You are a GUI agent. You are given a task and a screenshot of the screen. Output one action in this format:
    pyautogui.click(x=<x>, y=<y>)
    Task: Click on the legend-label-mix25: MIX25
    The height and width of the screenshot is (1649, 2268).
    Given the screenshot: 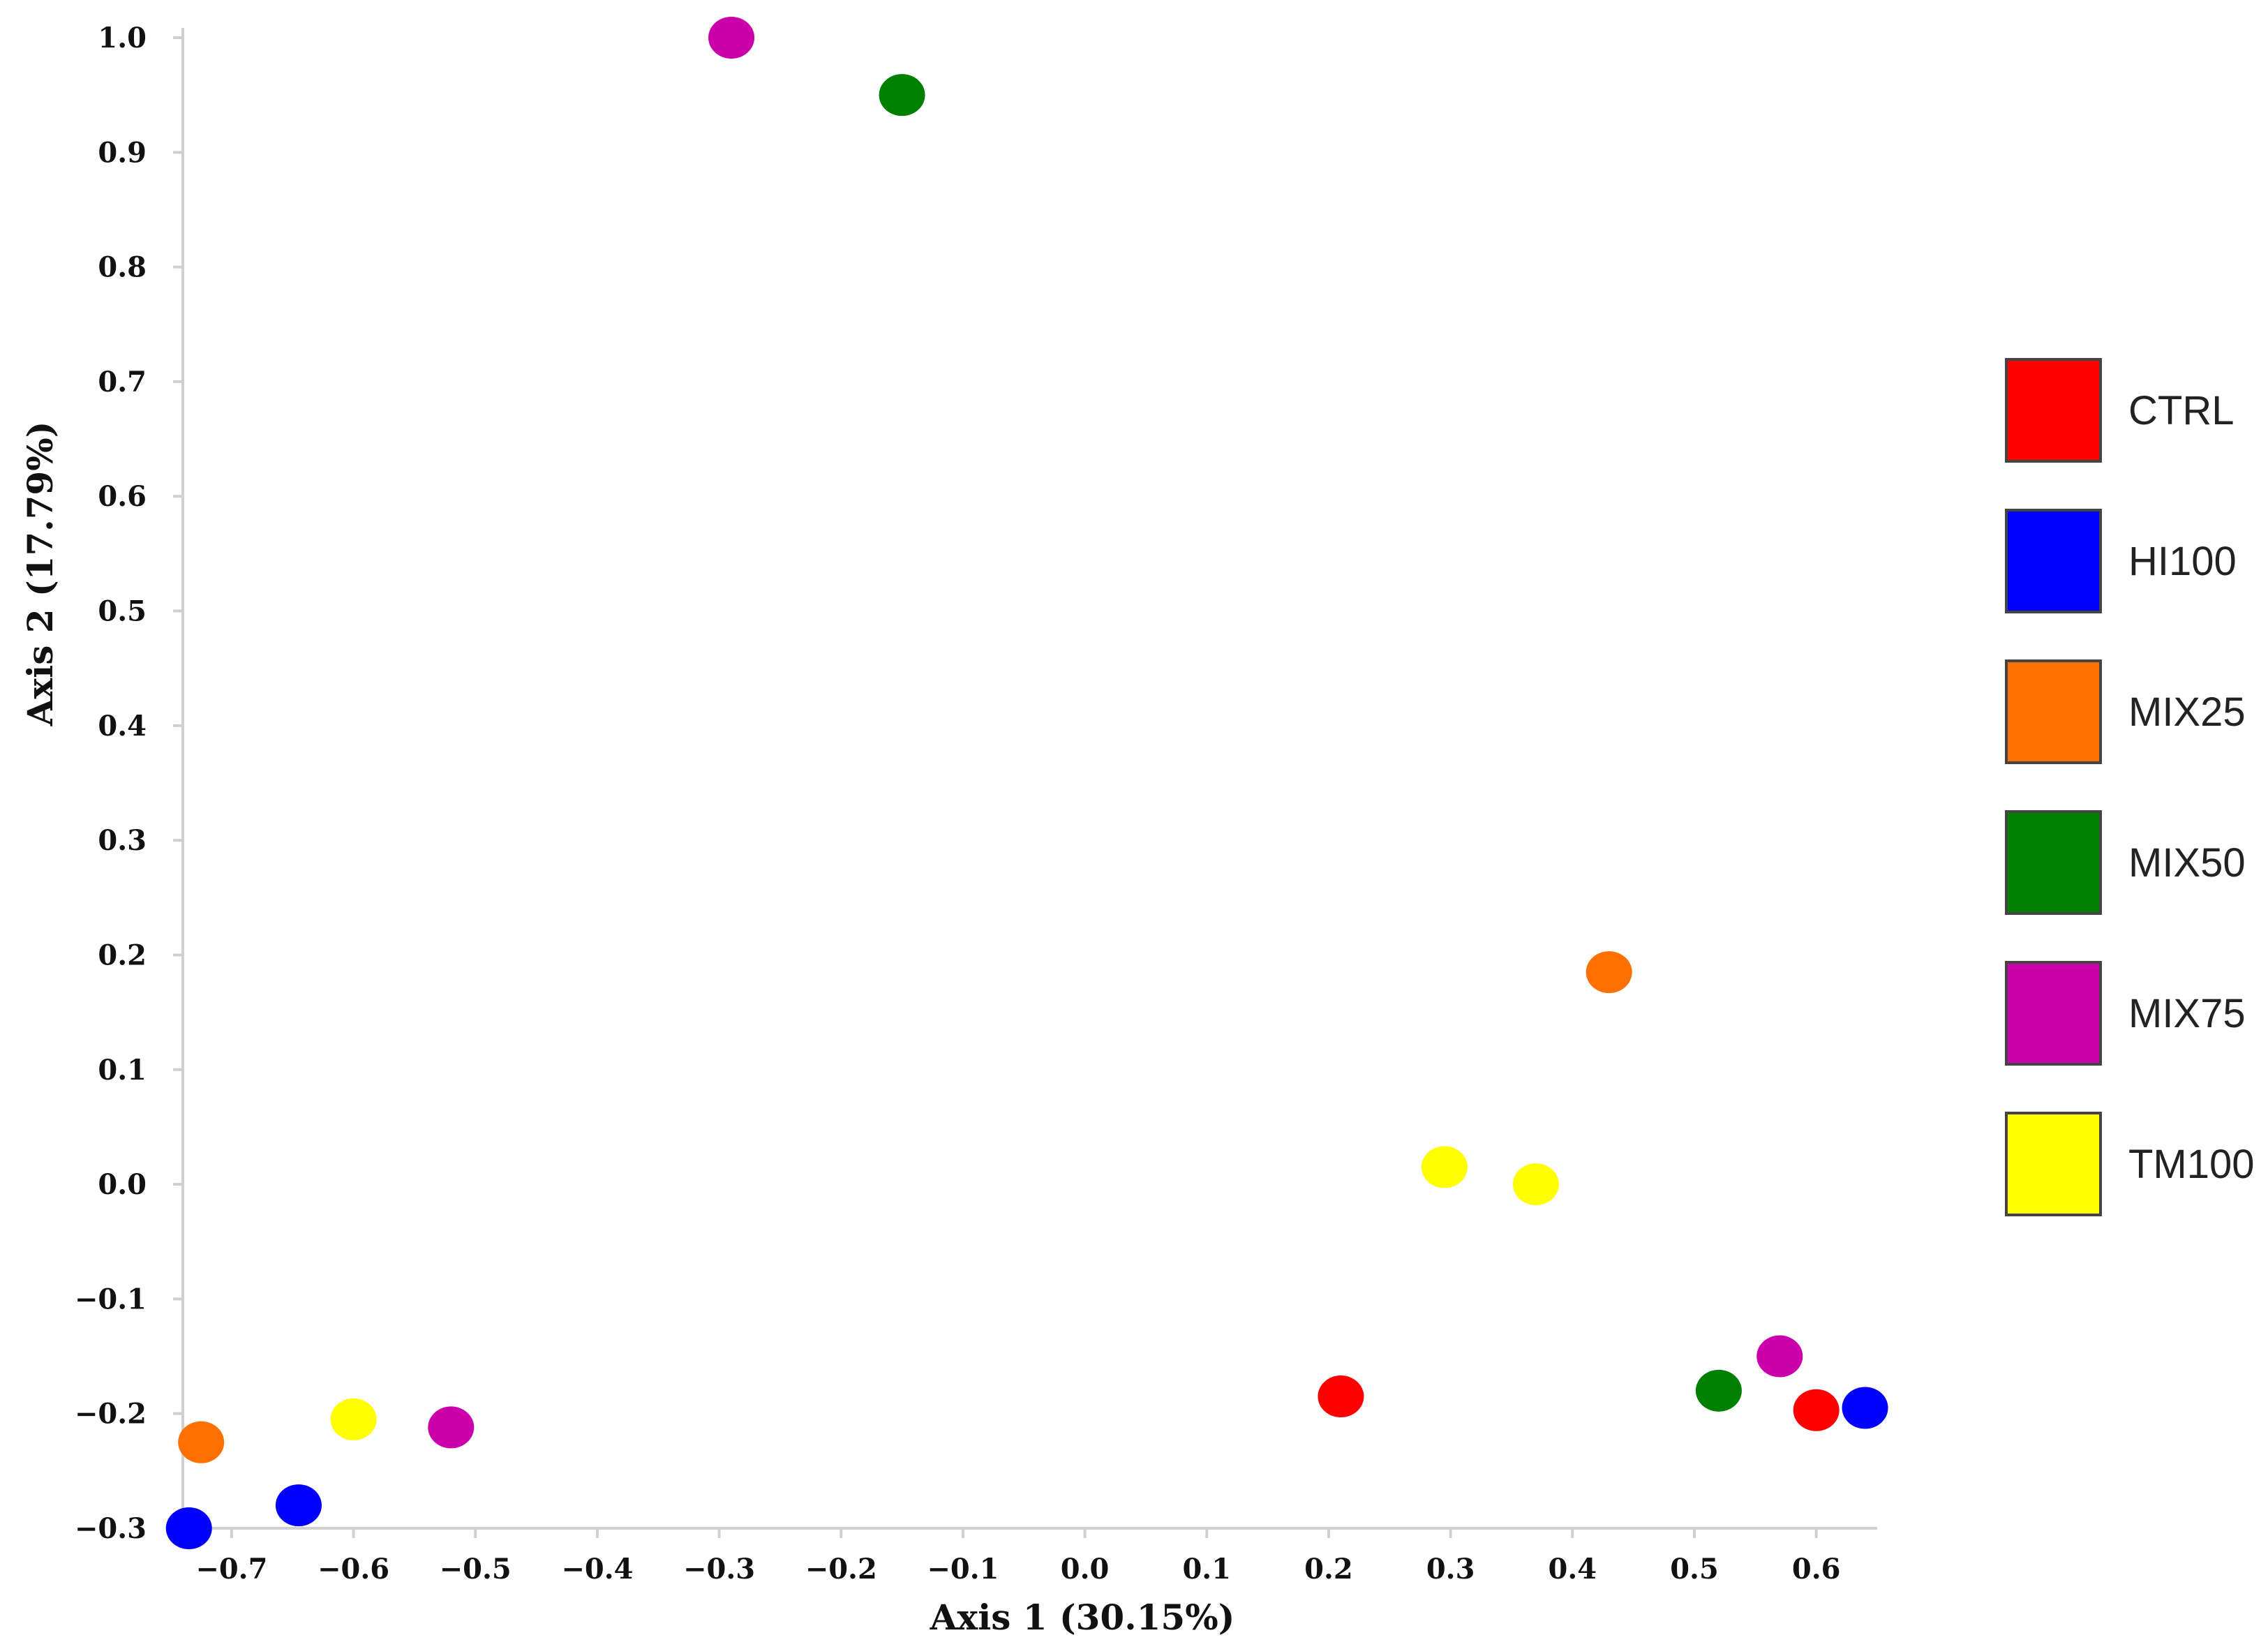 What is the action you would take?
    pyautogui.click(x=2187, y=712)
    